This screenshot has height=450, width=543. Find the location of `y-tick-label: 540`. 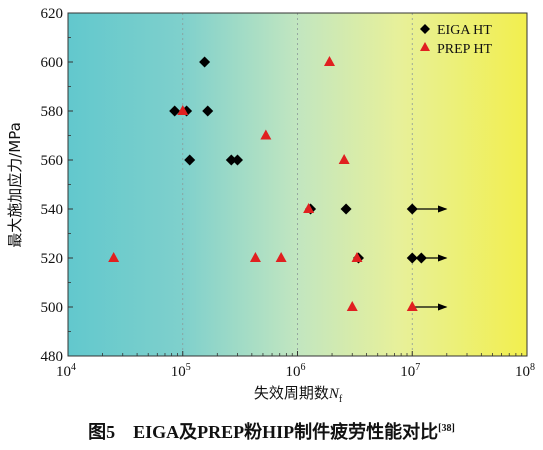

y-tick-label: 540 is located at coordinates (52, 210).